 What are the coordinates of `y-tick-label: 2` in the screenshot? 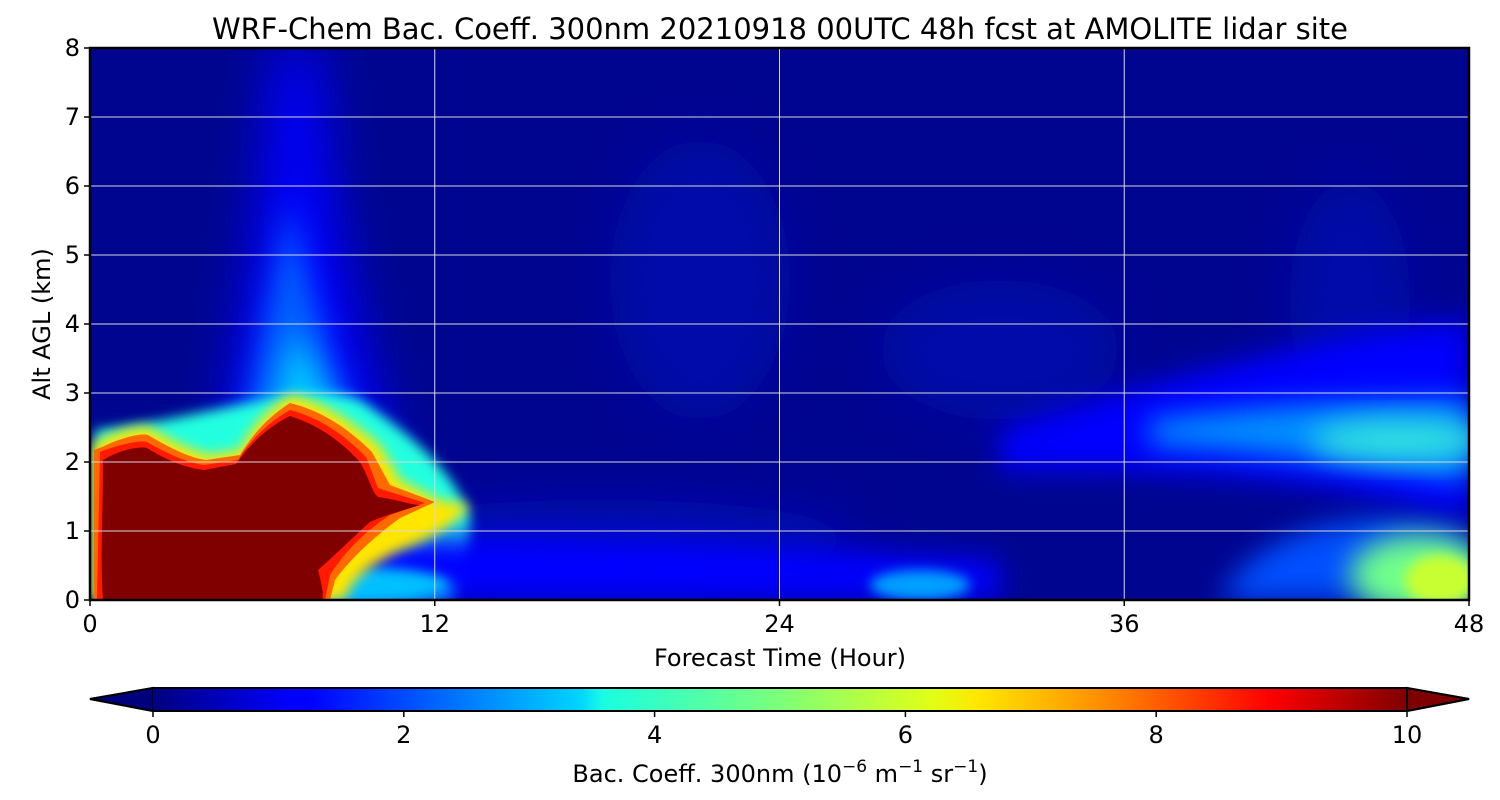 It's located at (72, 462).